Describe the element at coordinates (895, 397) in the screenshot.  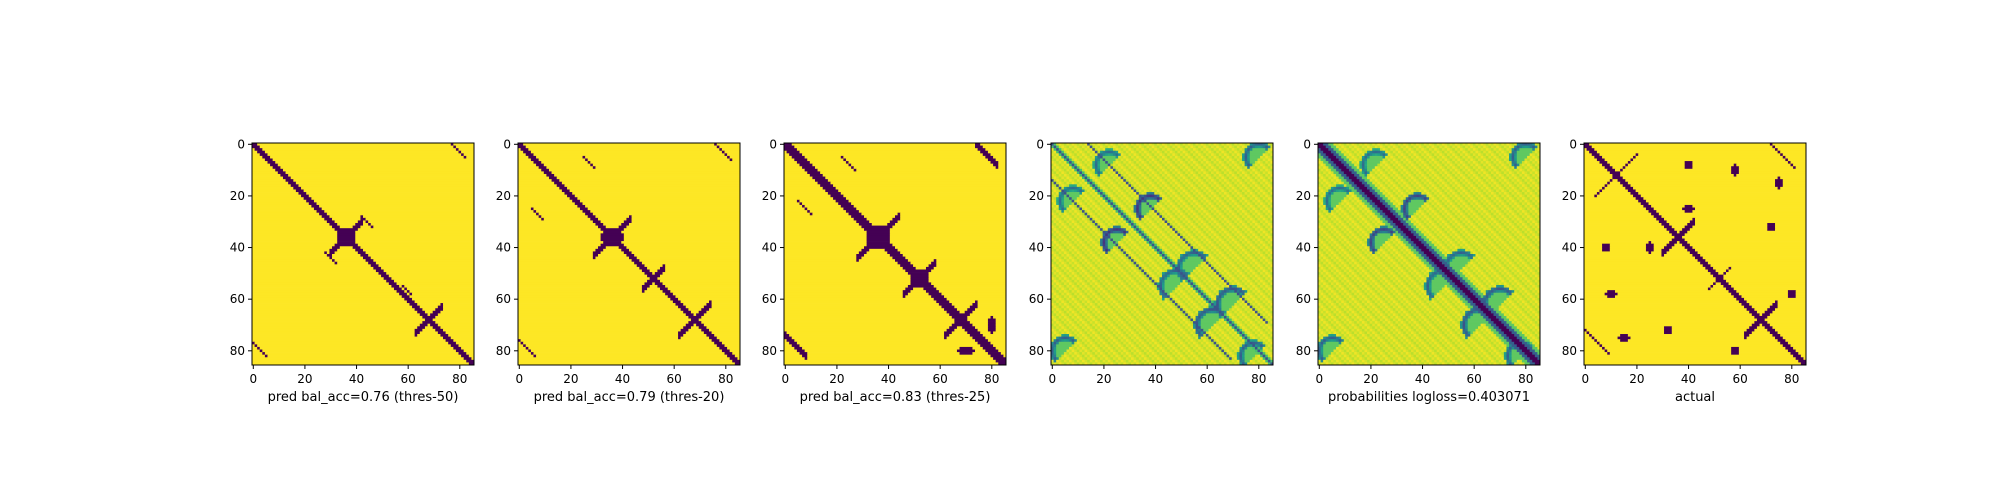
I see `x-axis-label-3: pred bal_acc=0.83 (thres-25)` at that location.